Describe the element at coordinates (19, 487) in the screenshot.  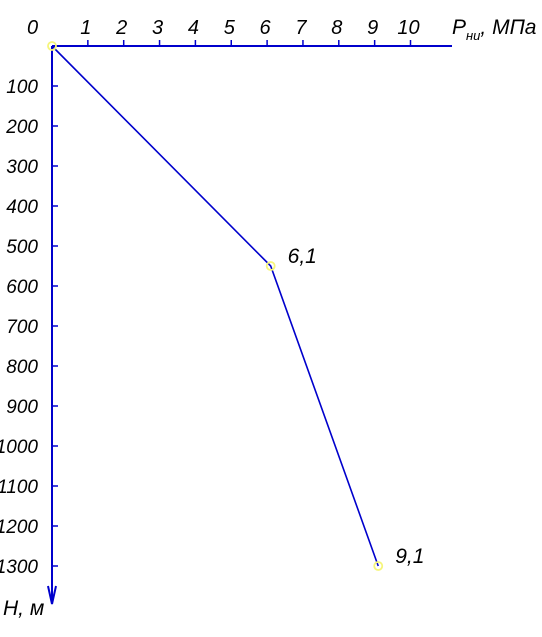
I see `y-tick-label: 1100` at that location.